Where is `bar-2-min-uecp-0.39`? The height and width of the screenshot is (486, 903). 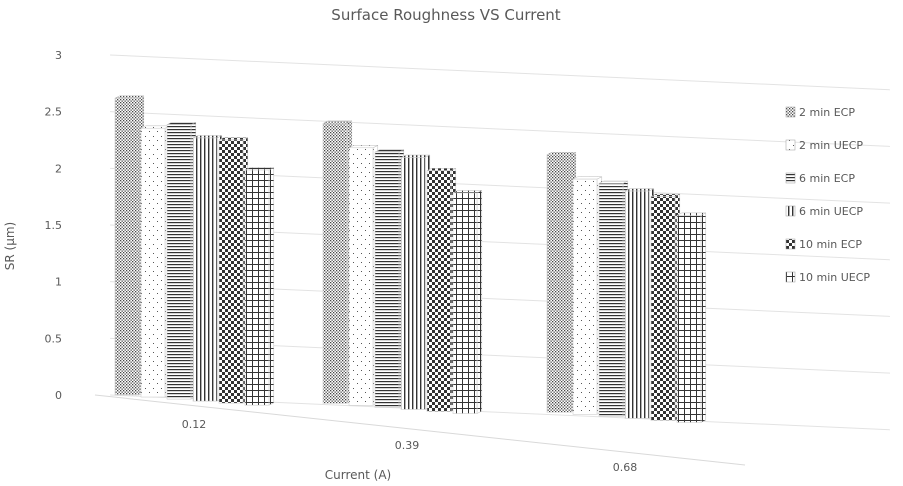 bar-2-min-uecp-0.39 is located at coordinates (361, 276).